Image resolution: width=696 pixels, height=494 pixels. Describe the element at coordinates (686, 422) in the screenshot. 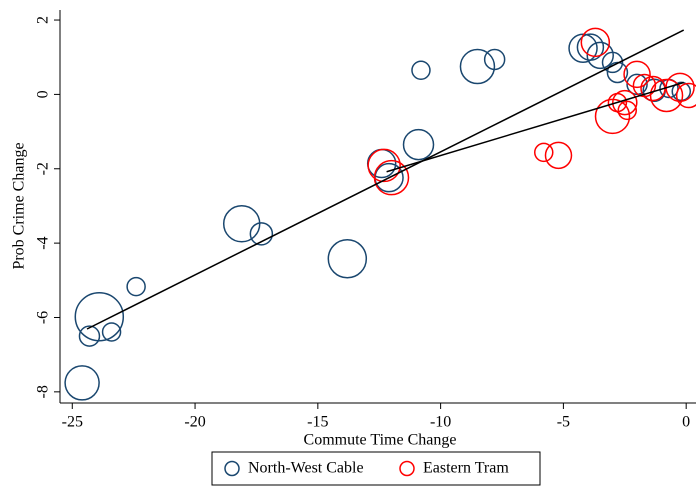

I see `x-tick-label: 0` at that location.